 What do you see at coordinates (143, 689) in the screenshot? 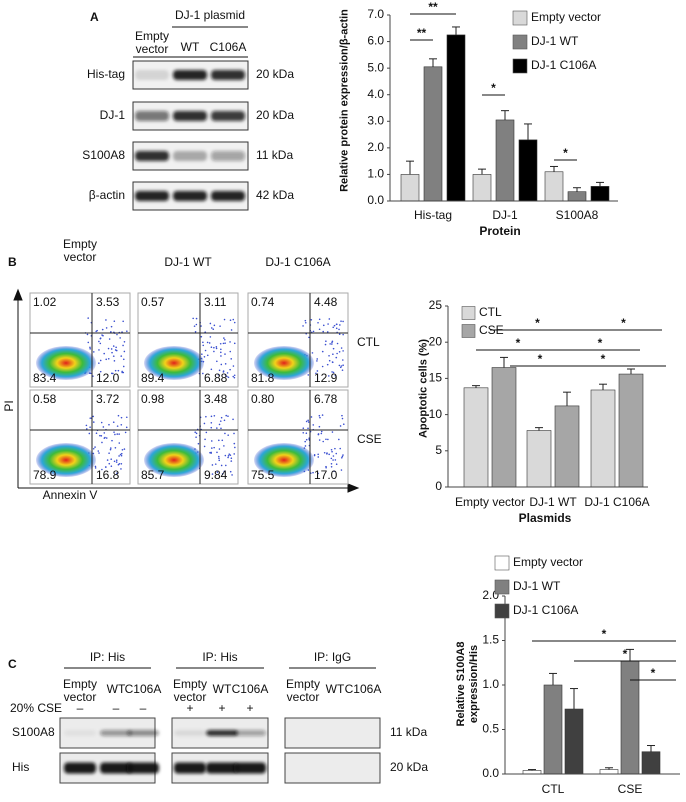
I see `lane-label: C106A` at bounding box center [143, 689].